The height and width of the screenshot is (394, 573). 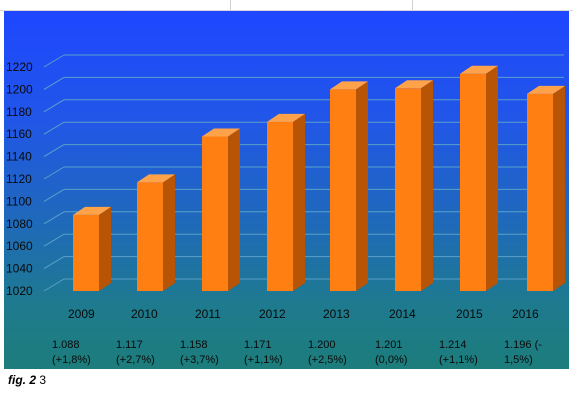 What do you see at coordinates (19, 269) in the screenshot?
I see `y-tick-label: 1040` at bounding box center [19, 269].